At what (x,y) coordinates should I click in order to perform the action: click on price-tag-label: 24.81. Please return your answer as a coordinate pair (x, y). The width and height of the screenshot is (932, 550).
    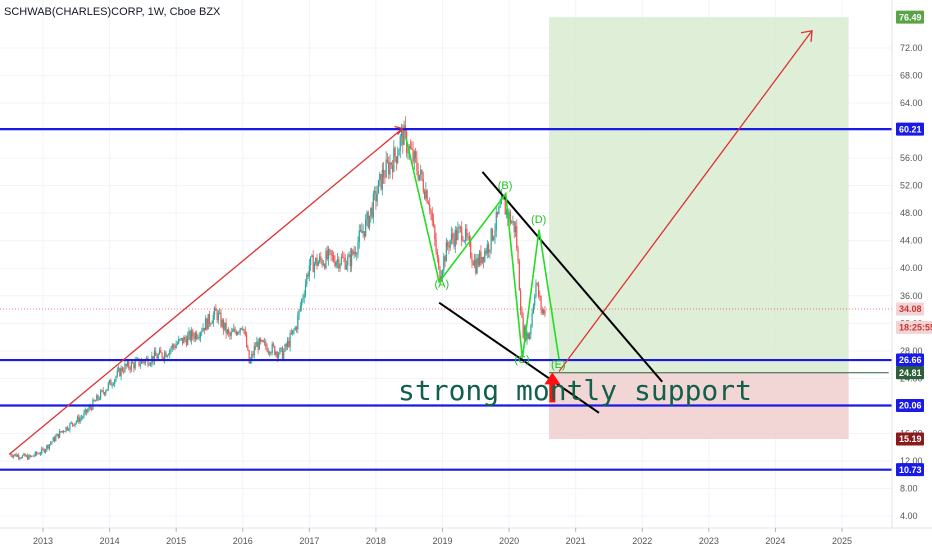
    Looking at the image, I should click on (910, 373).